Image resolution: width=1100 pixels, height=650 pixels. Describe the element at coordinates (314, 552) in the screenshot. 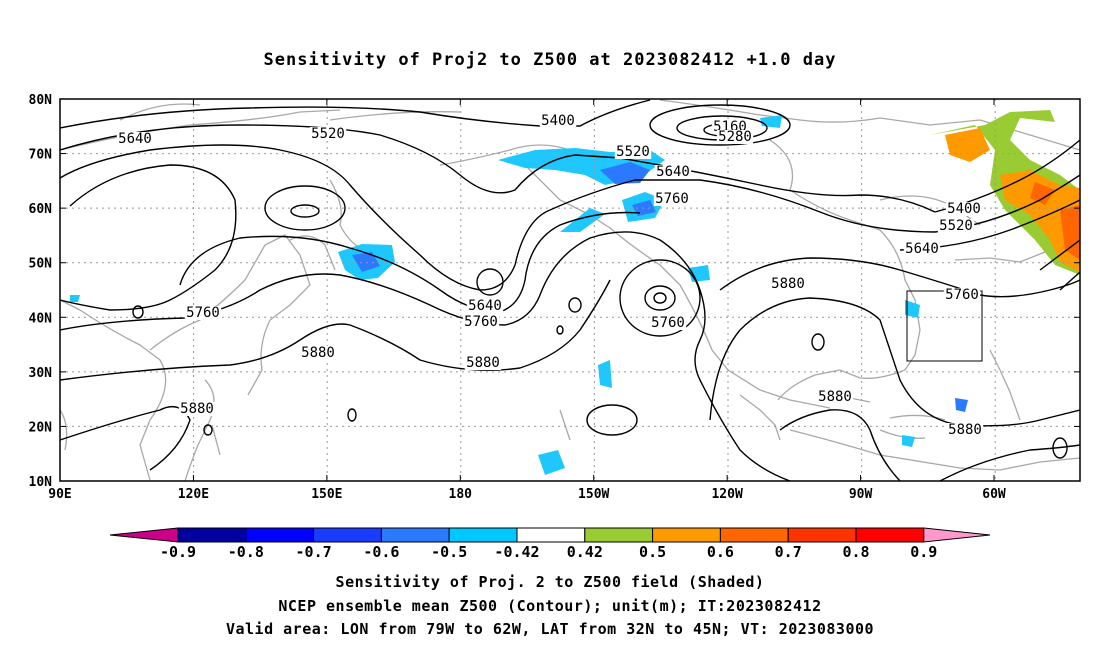

I see `colorbar-label: -0.7` at that location.